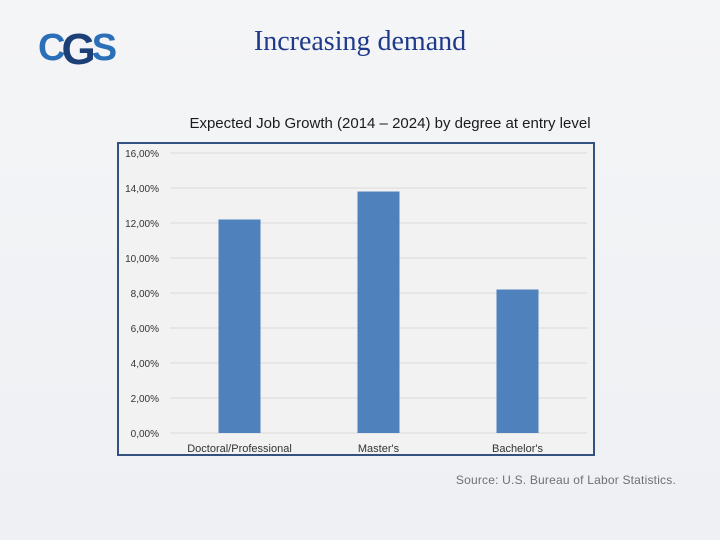 This screenshot has width=720, height=540. Describe the element at coordinates (518, 449) in the screenshot. I see `x-category-label: Bachelor's` at that location.